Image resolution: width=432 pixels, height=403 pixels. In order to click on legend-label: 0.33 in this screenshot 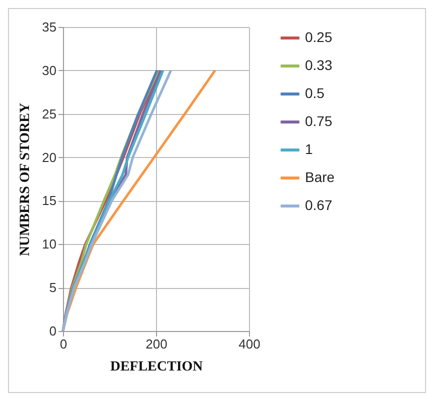, I will do `click(318, 65)`.